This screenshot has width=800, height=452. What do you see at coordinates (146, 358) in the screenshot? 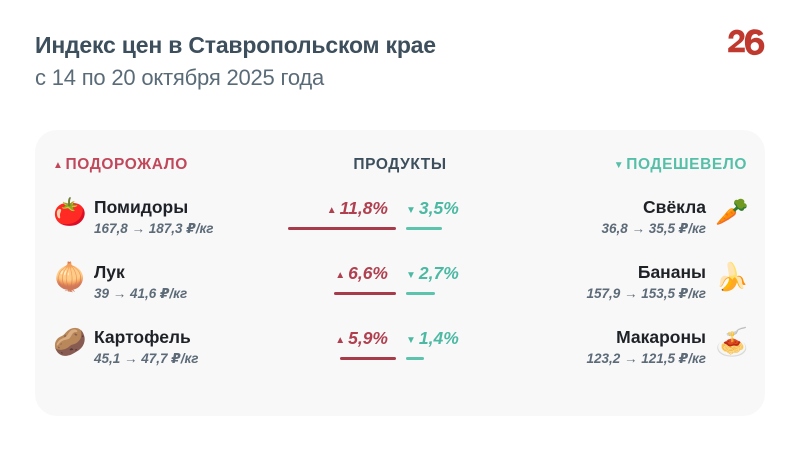
I see `item-price: 45,1 → 47,7 ₽/кг` at bounding box center [146, 358].